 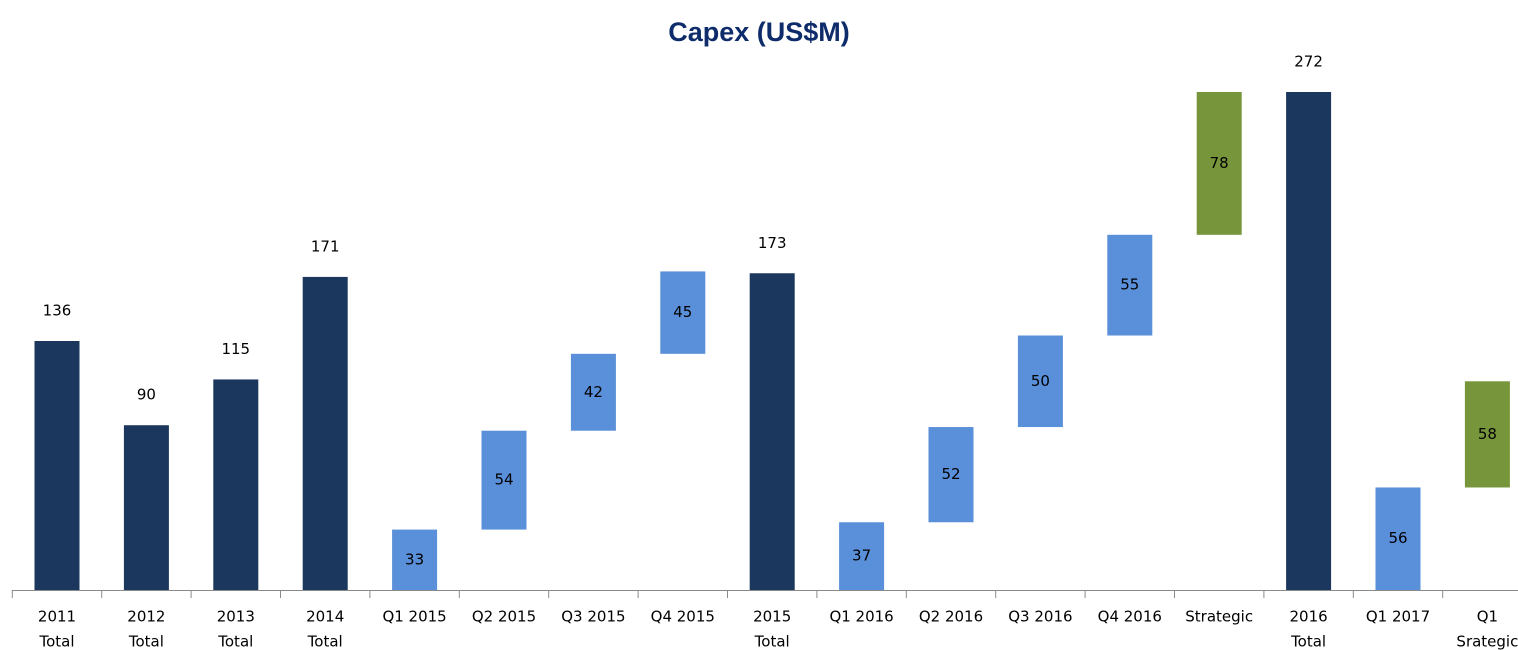 I want to click on x-tick-label: Q1 2016, so click(x=861, y=617).